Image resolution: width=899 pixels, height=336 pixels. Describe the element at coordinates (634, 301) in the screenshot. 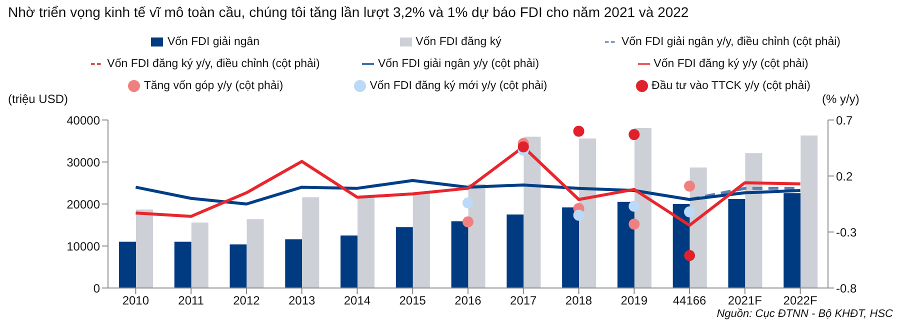

I see `x-tick-label: 2019` at that location.